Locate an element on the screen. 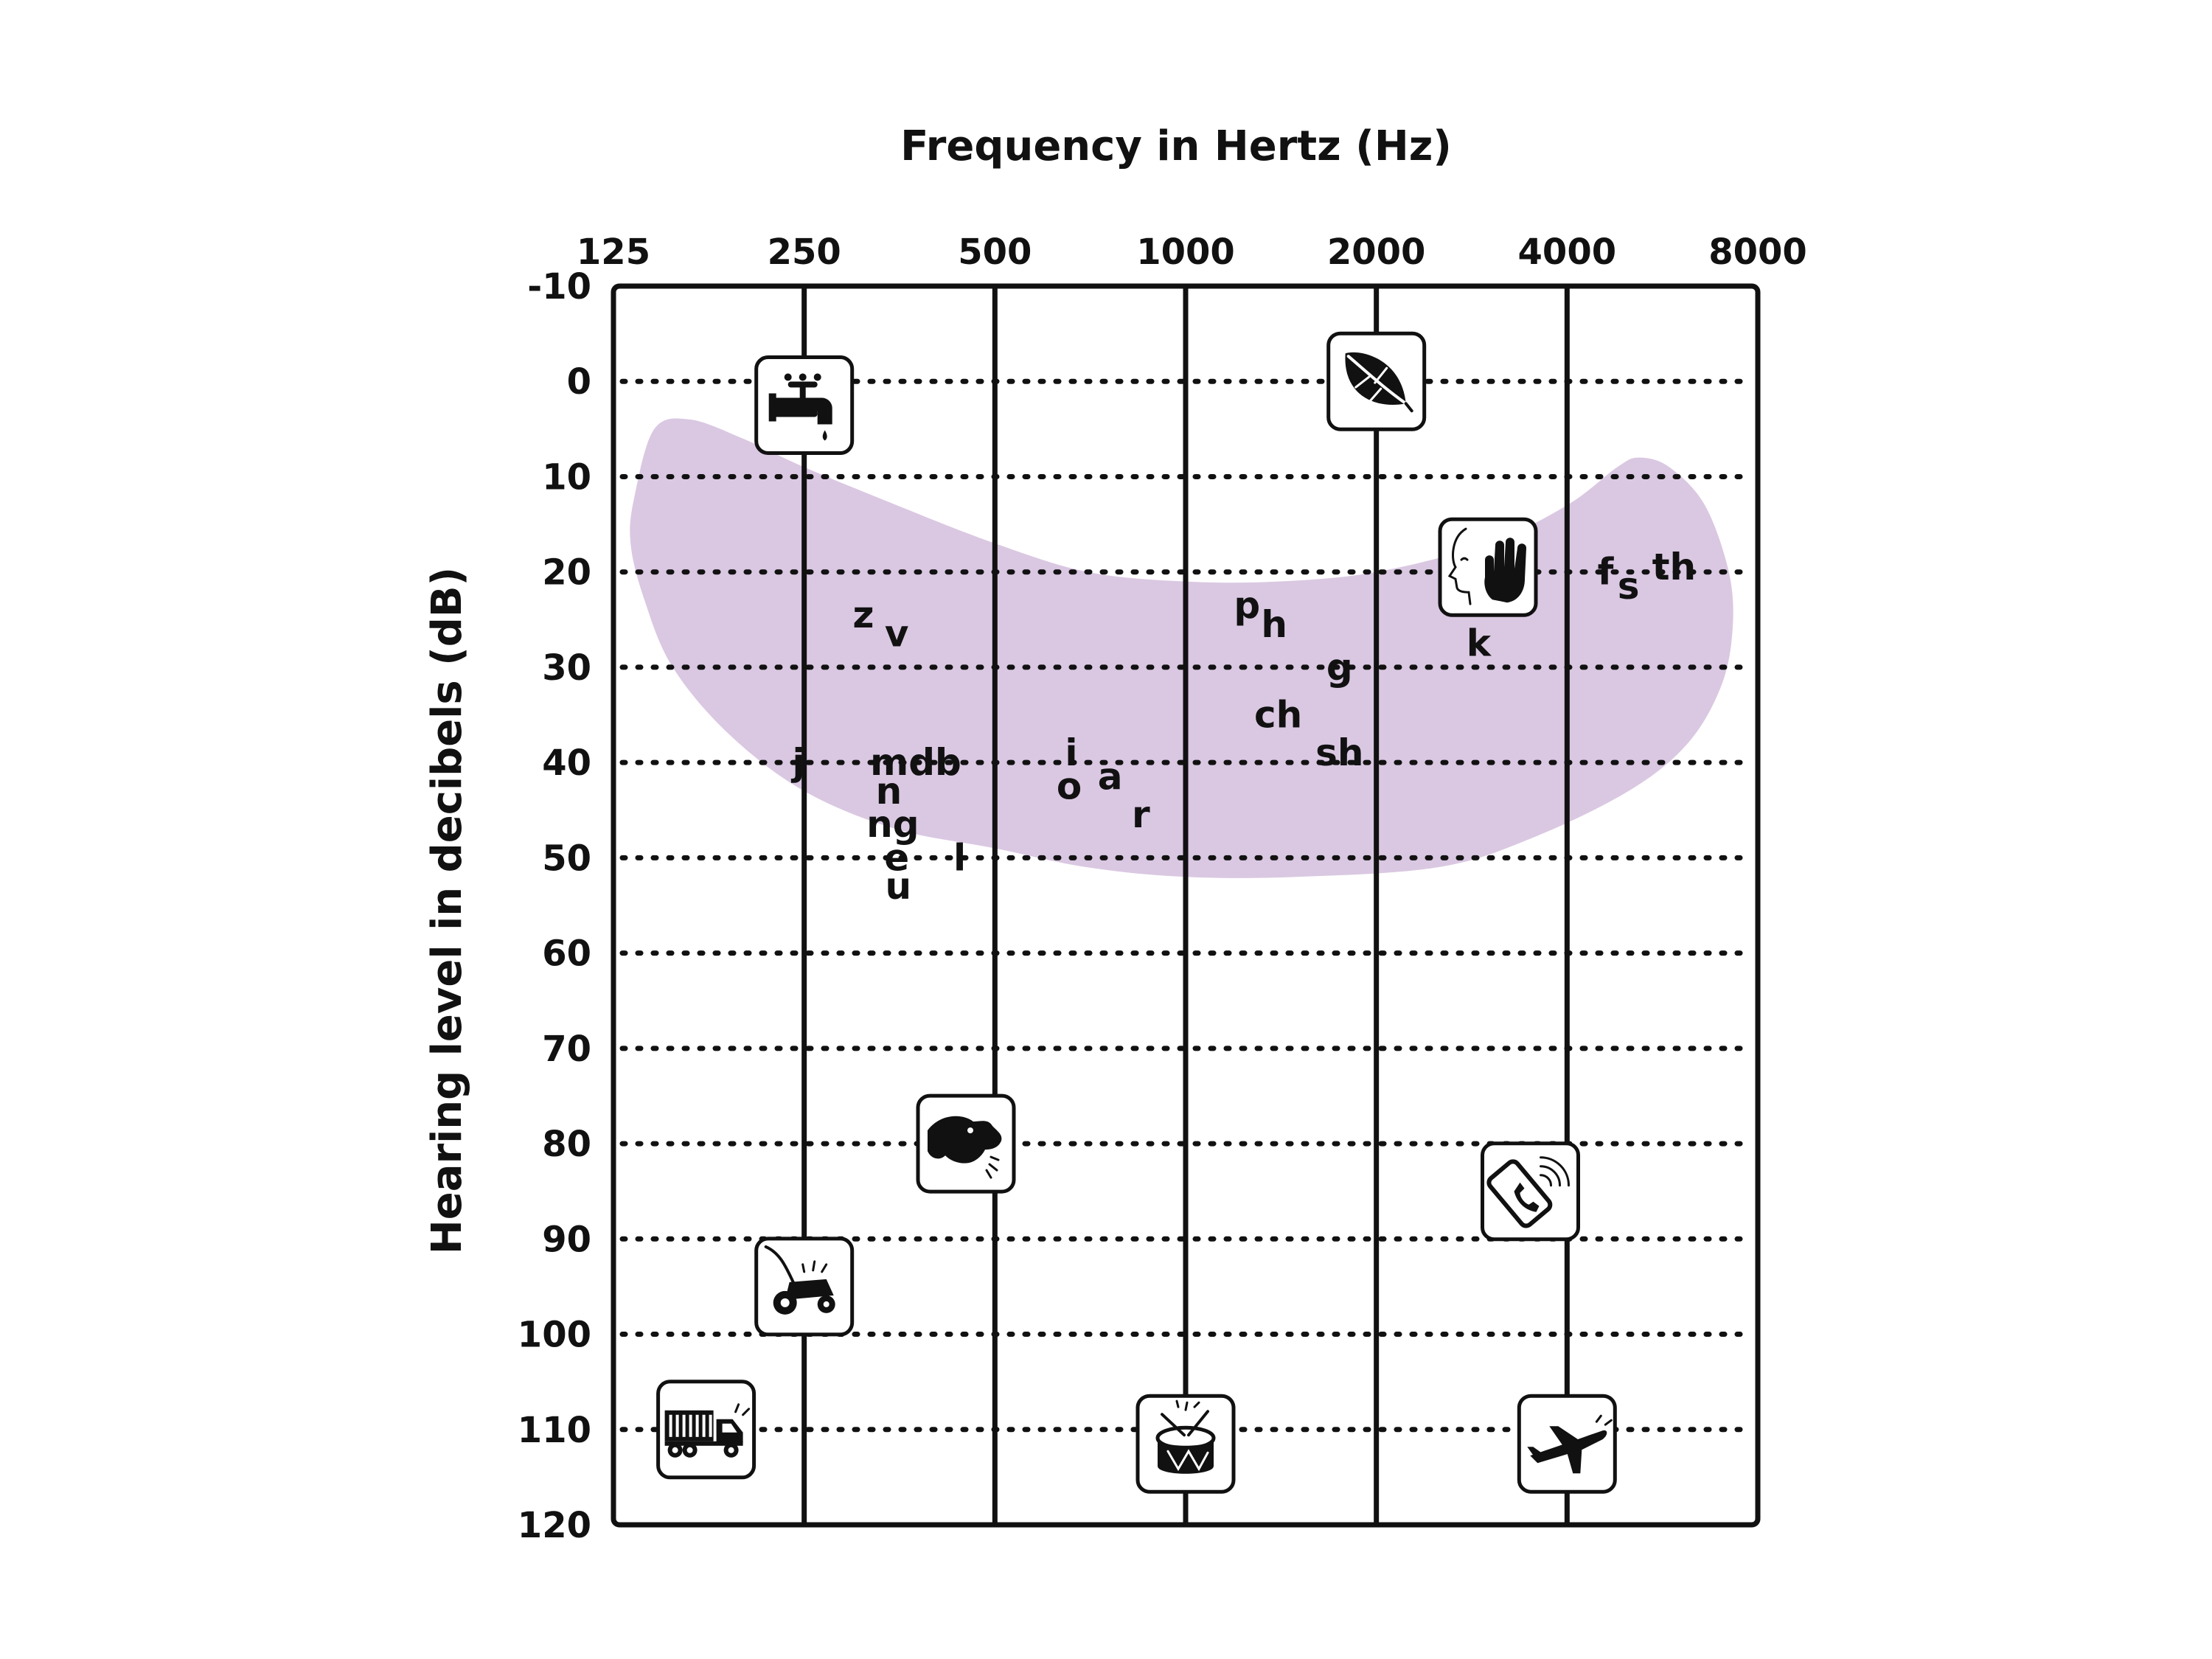  lawnmower-icon is located at coordinates (804, 1287).